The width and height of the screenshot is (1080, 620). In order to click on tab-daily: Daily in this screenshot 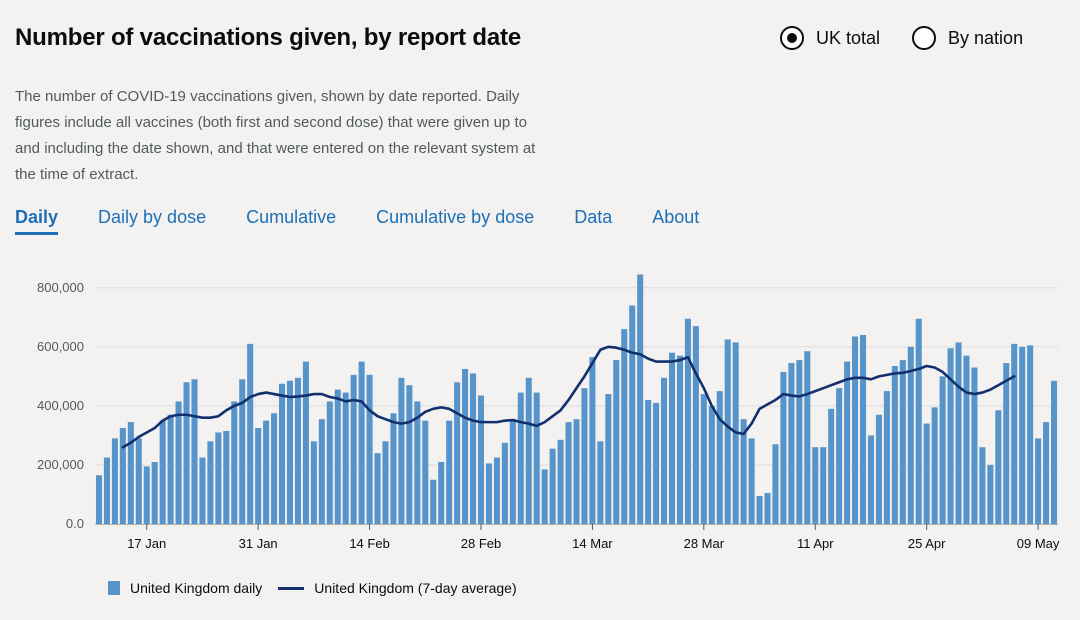, I will do `click(37, 221)`.